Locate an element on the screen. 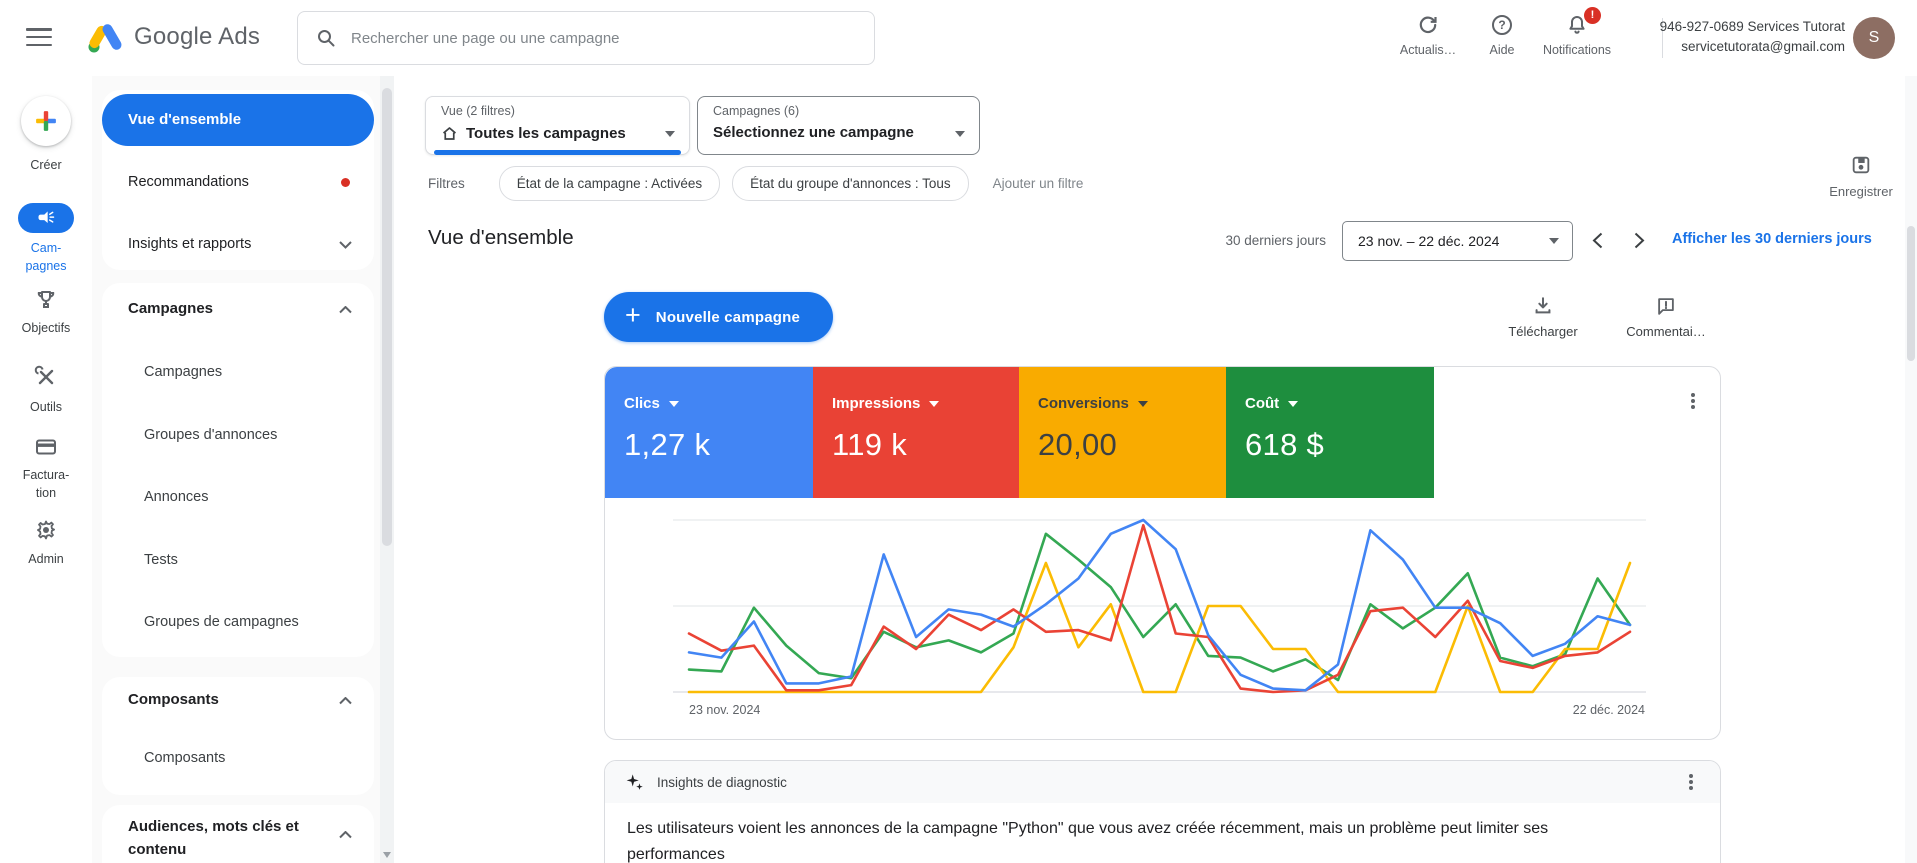 The image size is (1917, 863). sidenav-scrollbar is located at coordinates (387, 469).